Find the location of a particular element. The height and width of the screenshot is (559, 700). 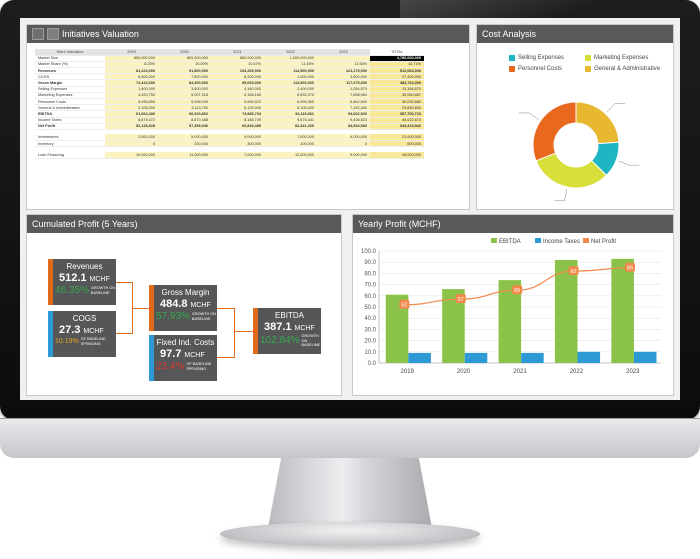

table-header: Micro Indicators is located at coordinates (70, 52).